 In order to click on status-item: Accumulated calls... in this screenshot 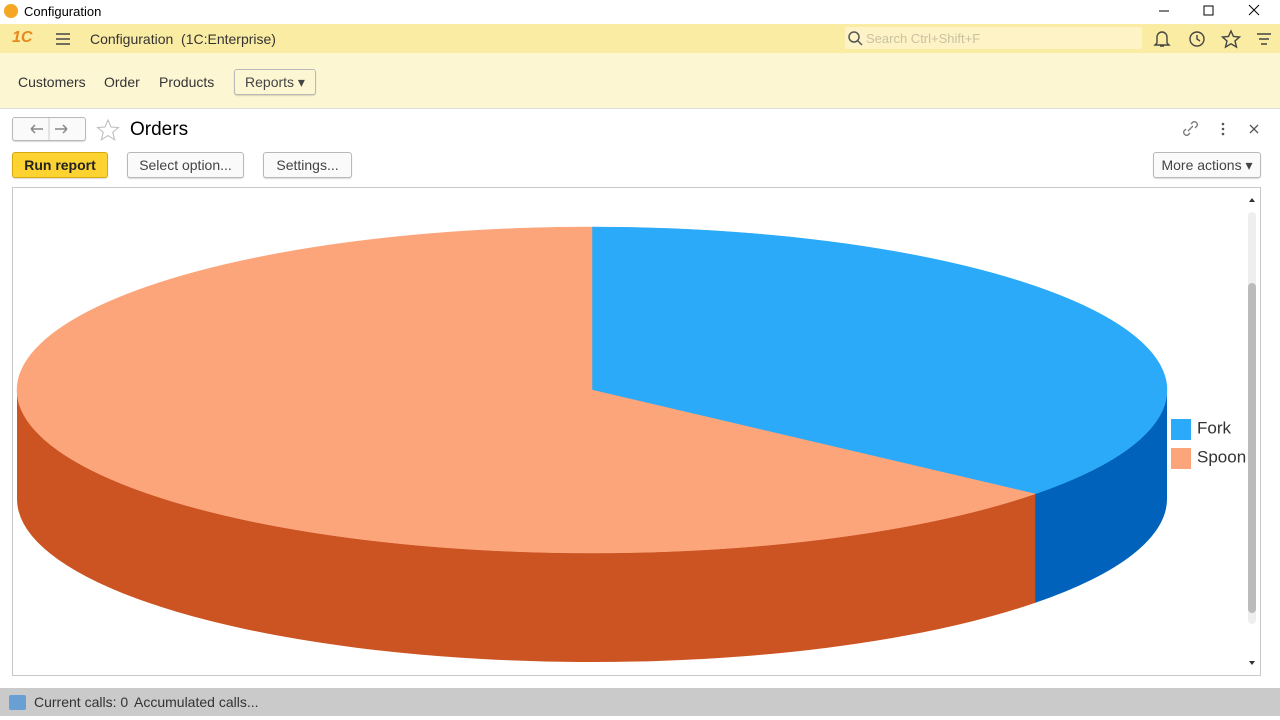, I will do `click(196, 702)`.